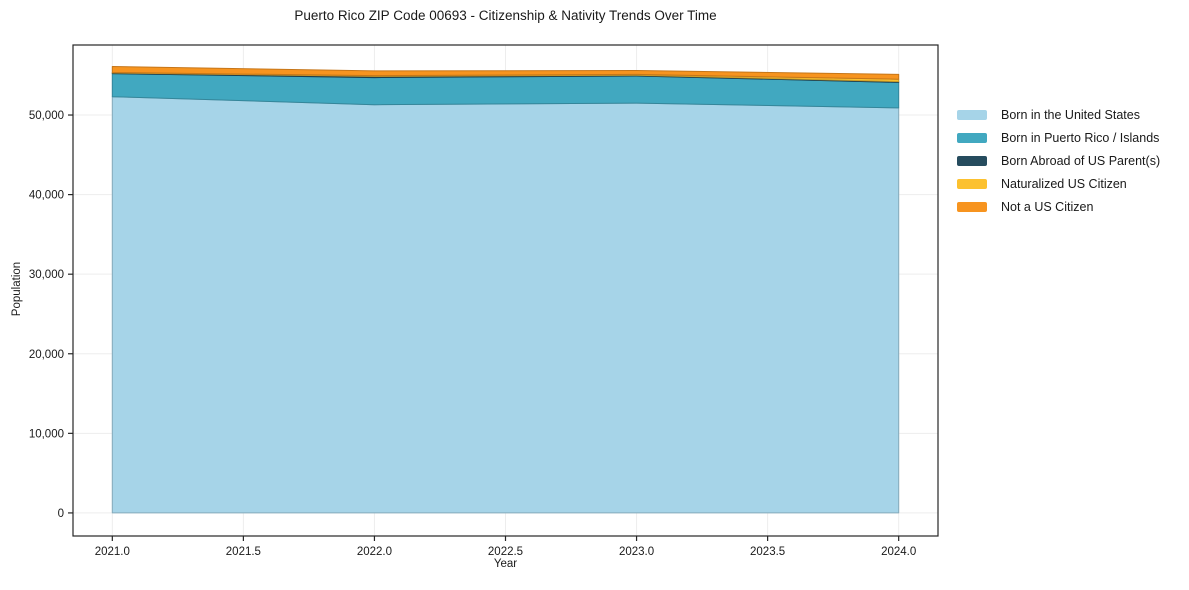  I want to click on legend-item: Not a US Citizen, so click(1058, 206).